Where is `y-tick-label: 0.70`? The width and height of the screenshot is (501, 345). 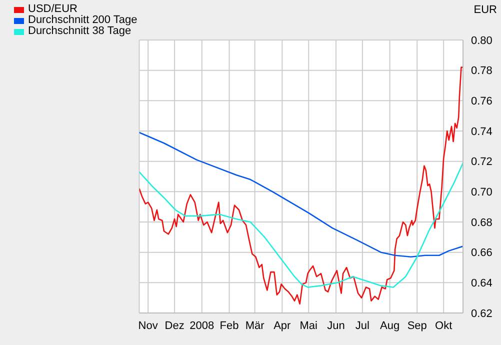
y-tick-label: 0.70 is located at coordinates (481, 192).